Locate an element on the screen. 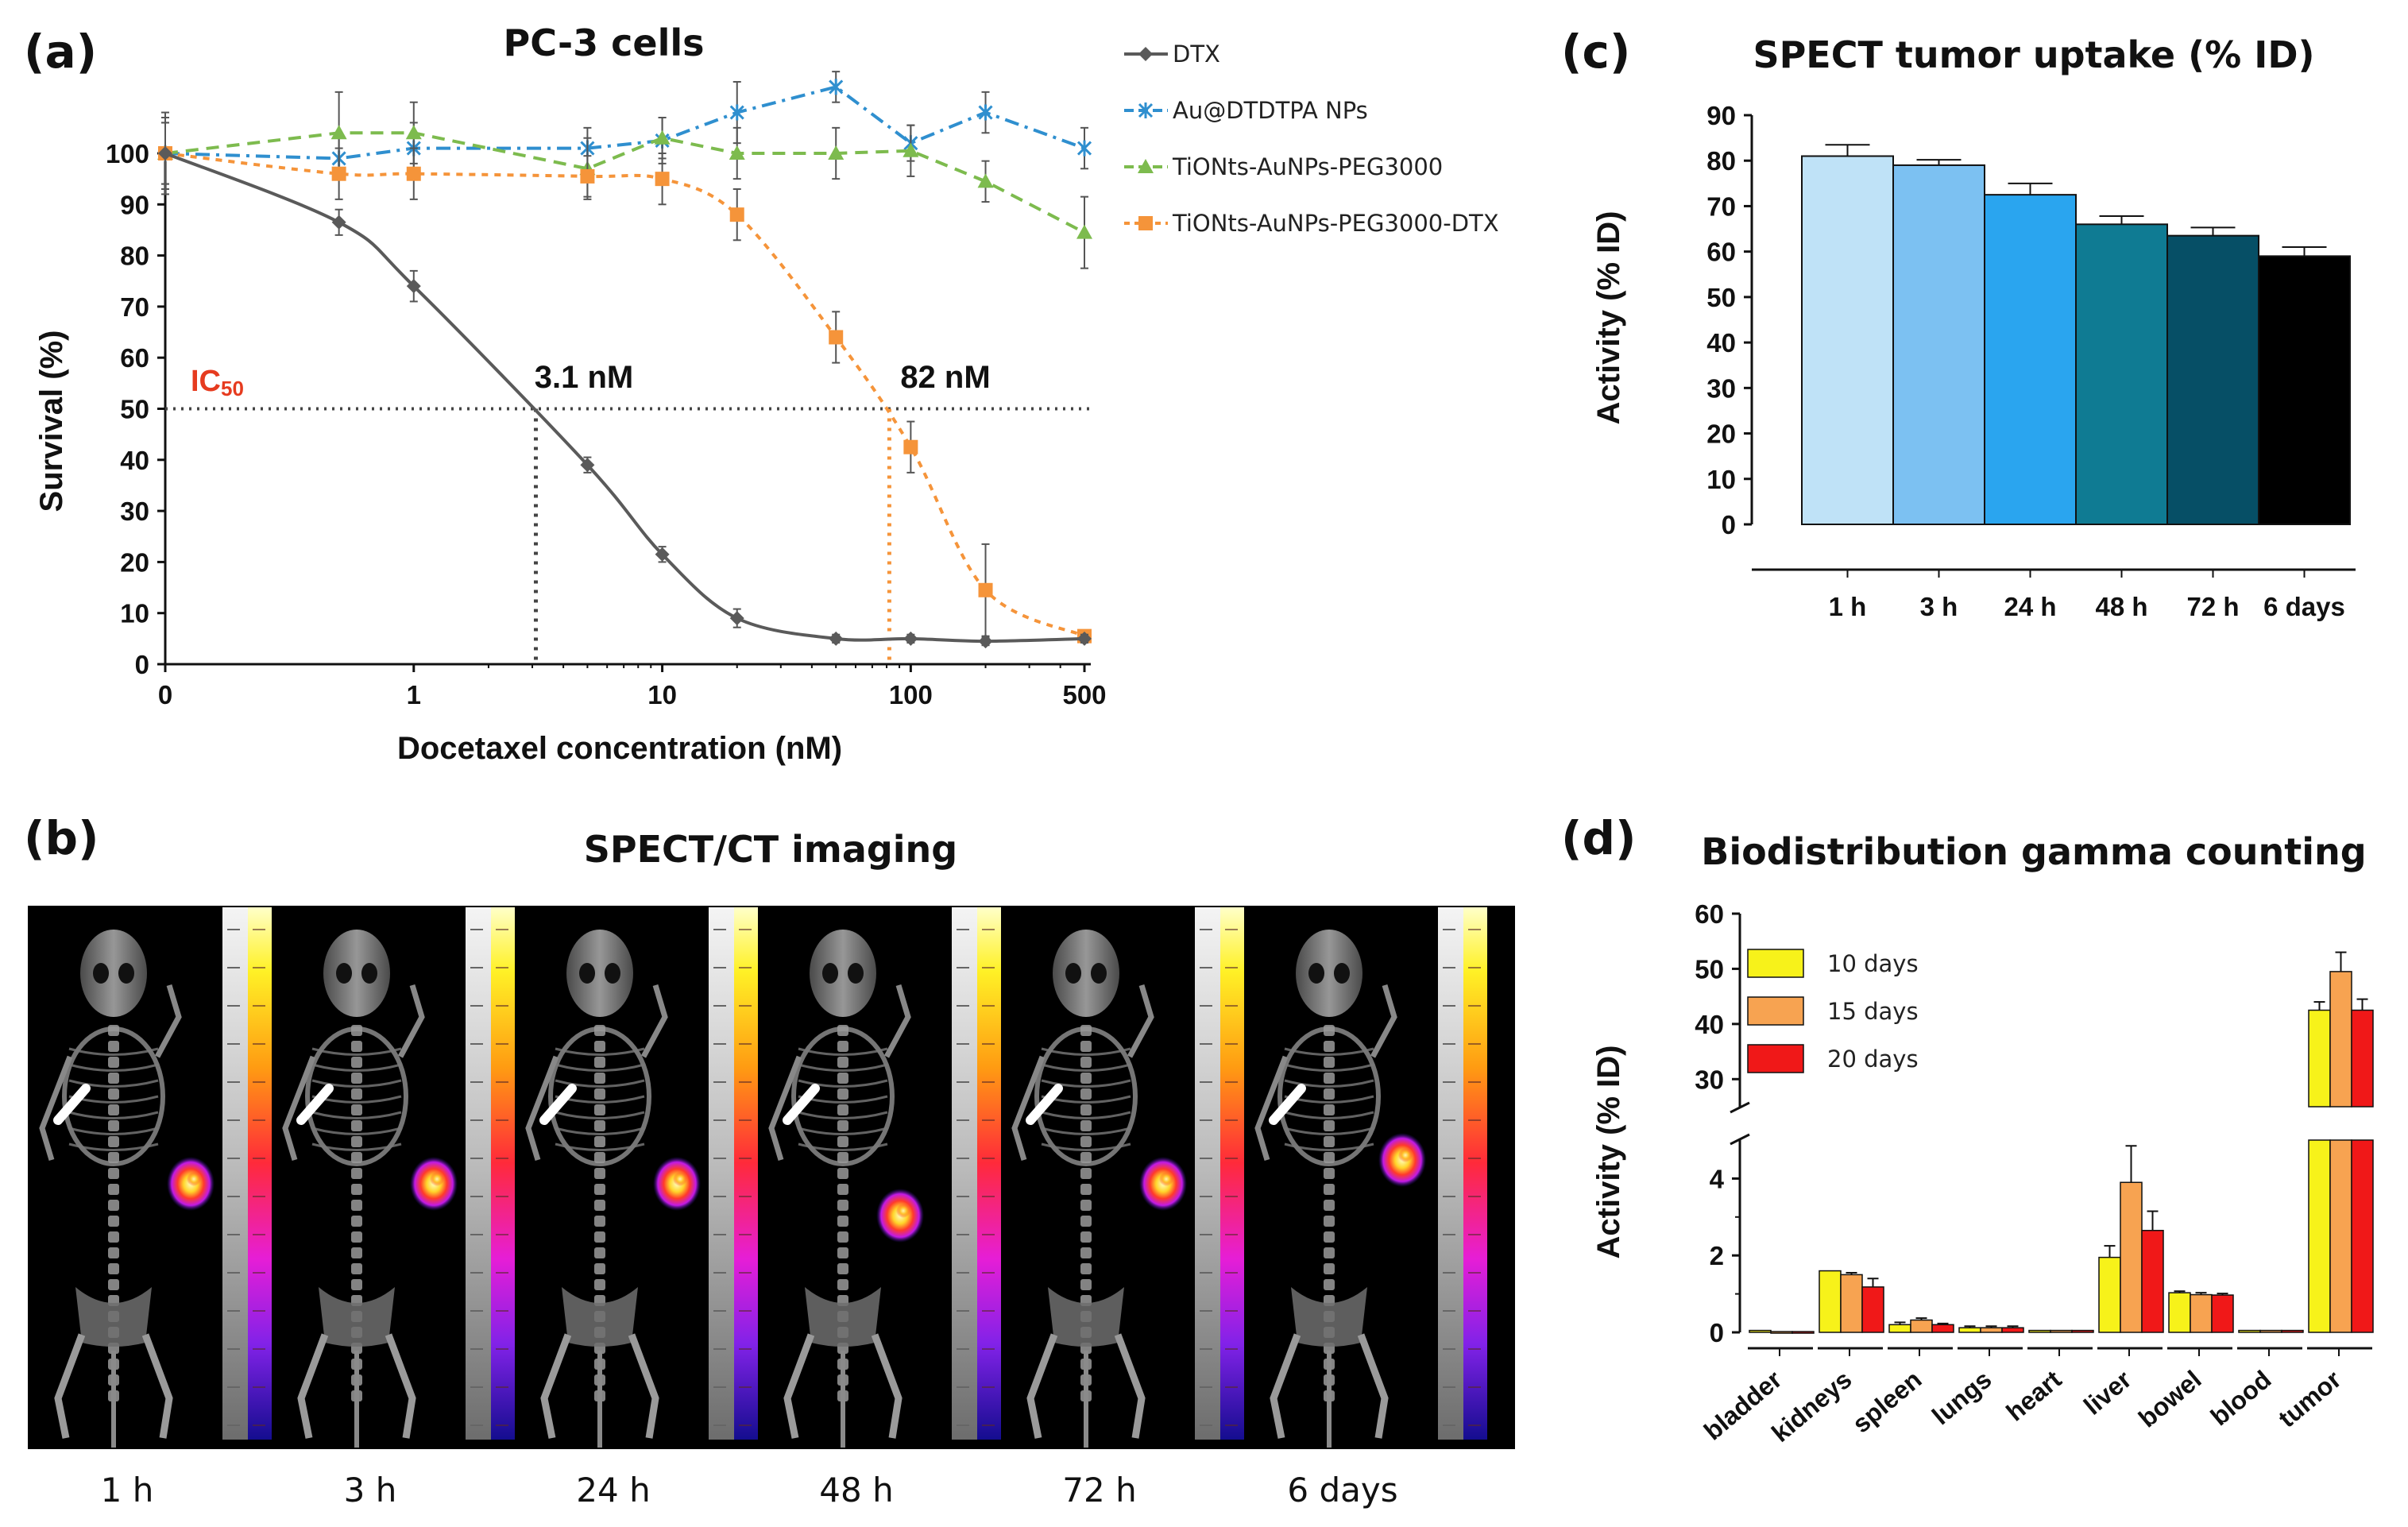 Image resolution: width=2408 pixels, height=1527 pixels. timepoint-label: 48 h is located at coordinates (856, 1490).